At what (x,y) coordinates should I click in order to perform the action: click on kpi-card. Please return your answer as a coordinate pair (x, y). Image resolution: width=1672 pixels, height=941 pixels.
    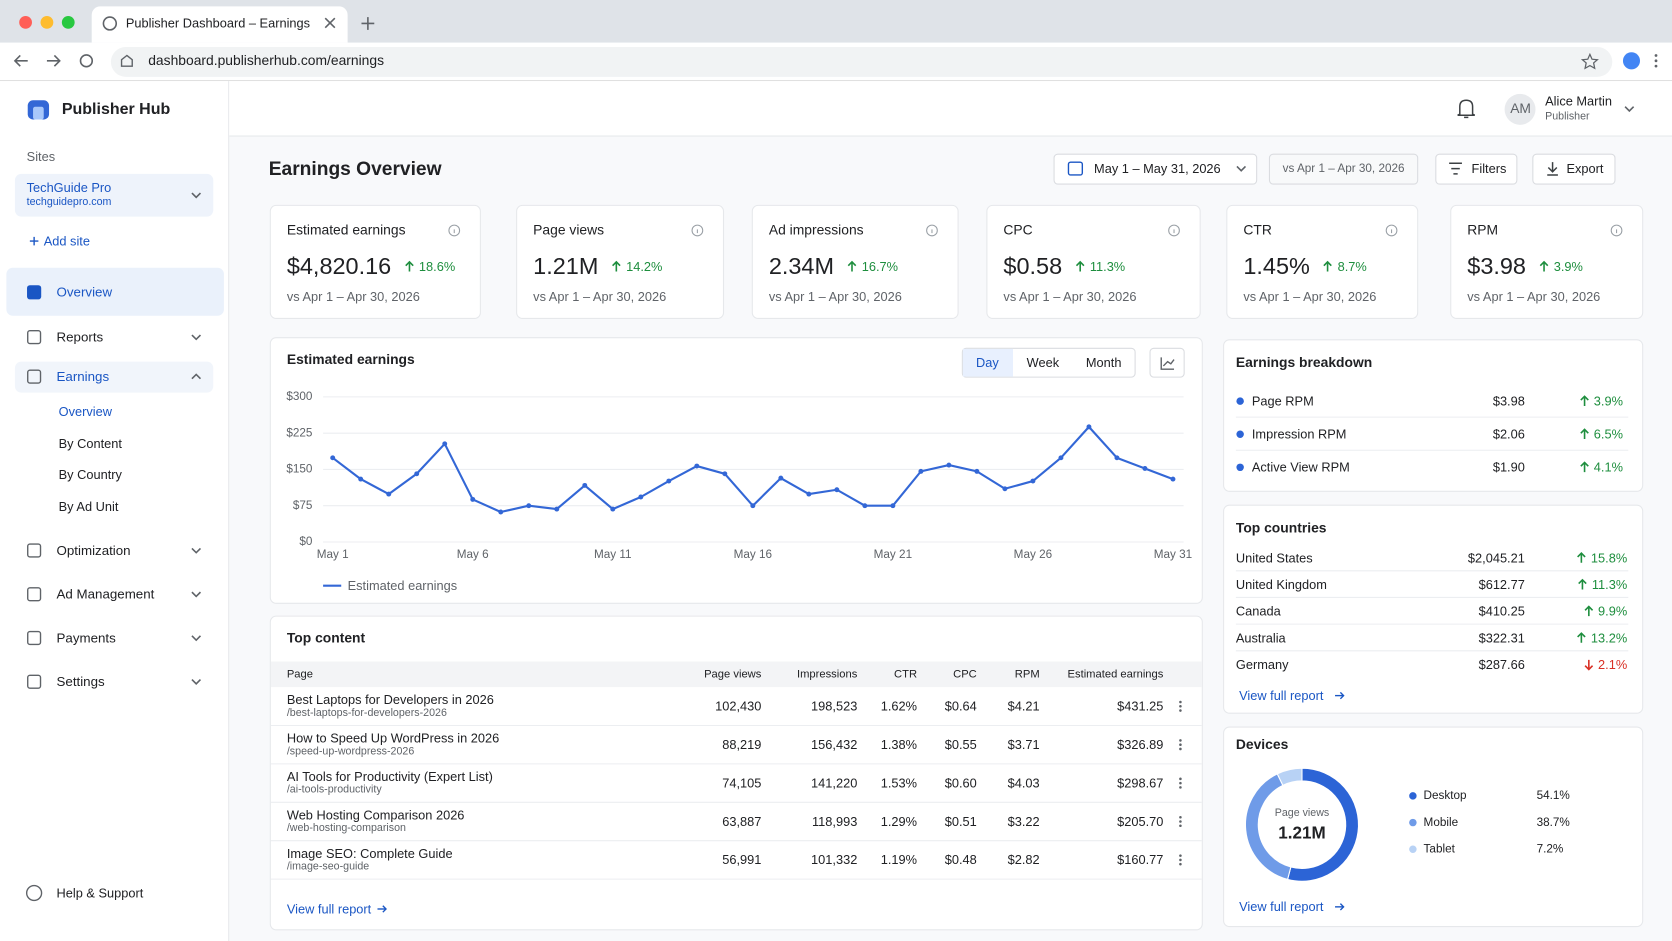
    Looking at the image, I should click on (620, 262).